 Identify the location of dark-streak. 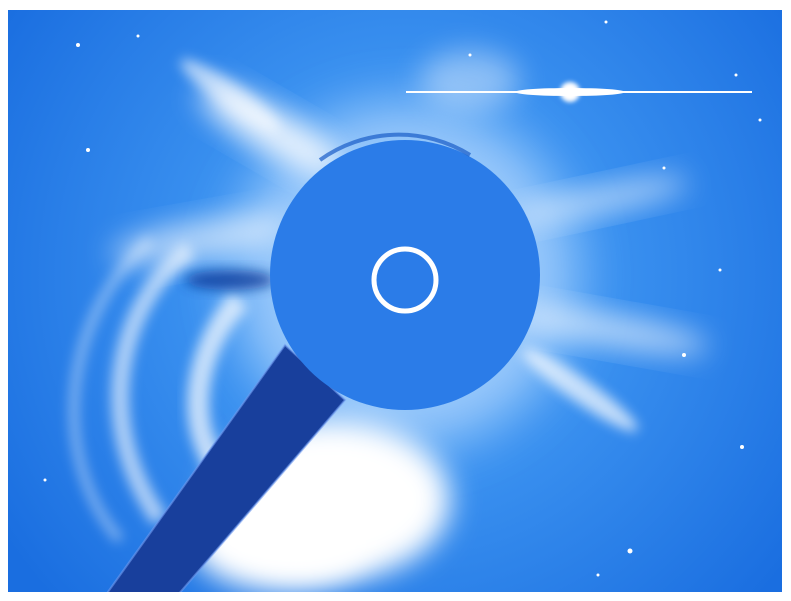
(230, 280).